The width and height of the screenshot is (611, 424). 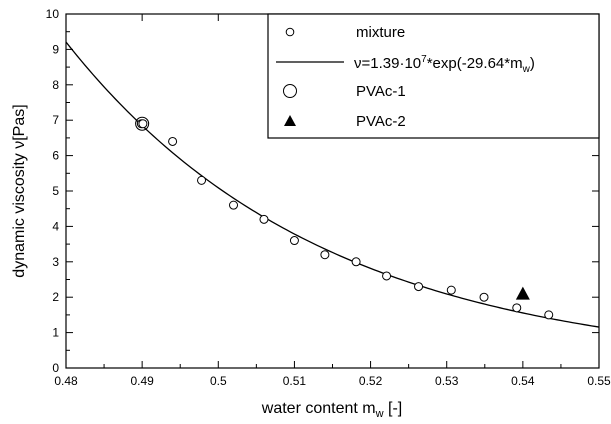 What do you see at coordinates (295, 381) in the screenshot?
I see `x-tick-label: 0.51` at bounding box center [295, 381].